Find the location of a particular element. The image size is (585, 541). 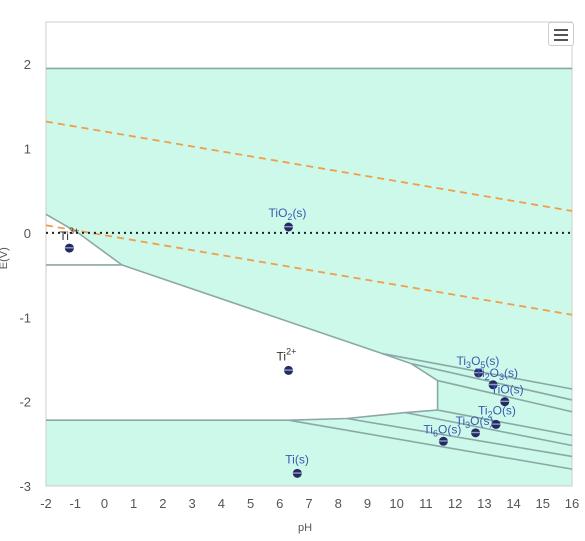

species-label: Ti(s) is located at coordinates (297, 459).